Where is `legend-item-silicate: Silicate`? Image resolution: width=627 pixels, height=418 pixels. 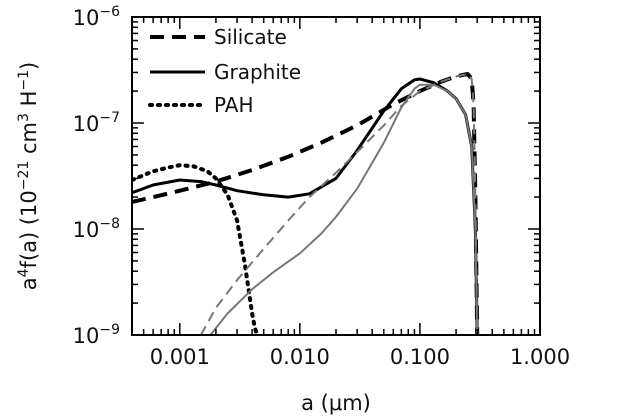 legend-item-silicate: Silicate is located at coordinates (218, 37).